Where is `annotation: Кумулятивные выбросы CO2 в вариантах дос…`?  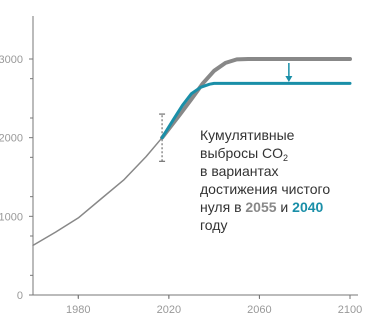
annotation: Кумулятивные выбросы CO2 в вариантах дос… is located at coordinates (280, 180).